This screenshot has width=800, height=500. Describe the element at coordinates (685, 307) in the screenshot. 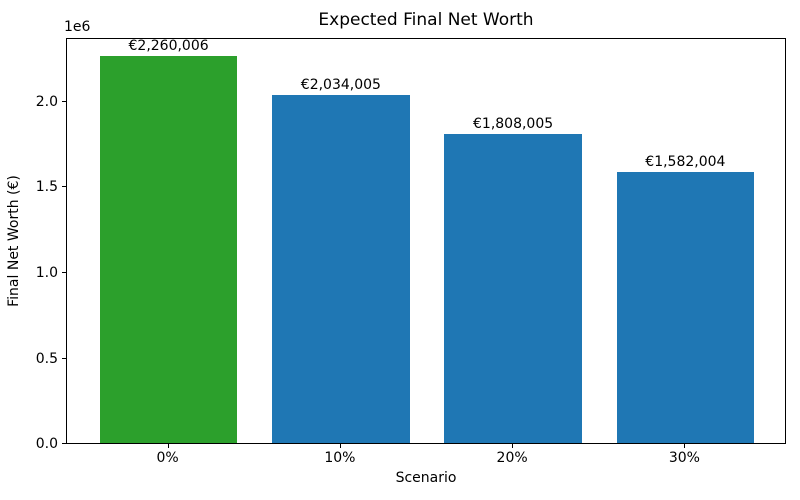

I see `bar-30%` at that location.